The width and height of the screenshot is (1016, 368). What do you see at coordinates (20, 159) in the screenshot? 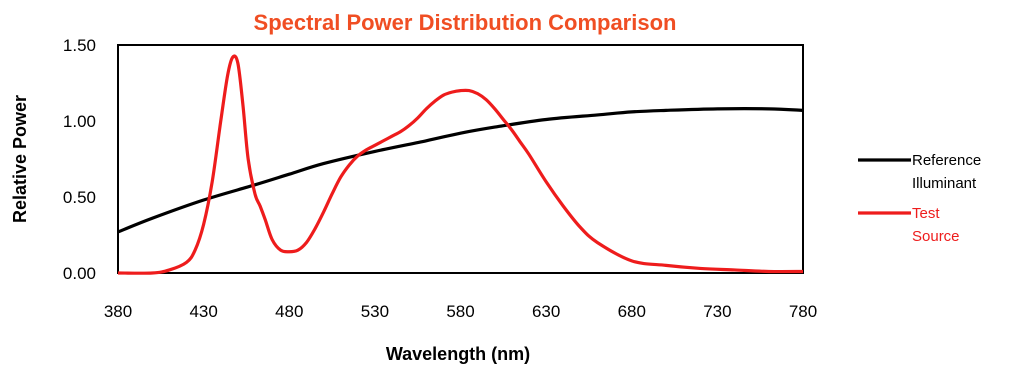
I see `y-axis-title: Relative Power` at bounding box center [20, 159].